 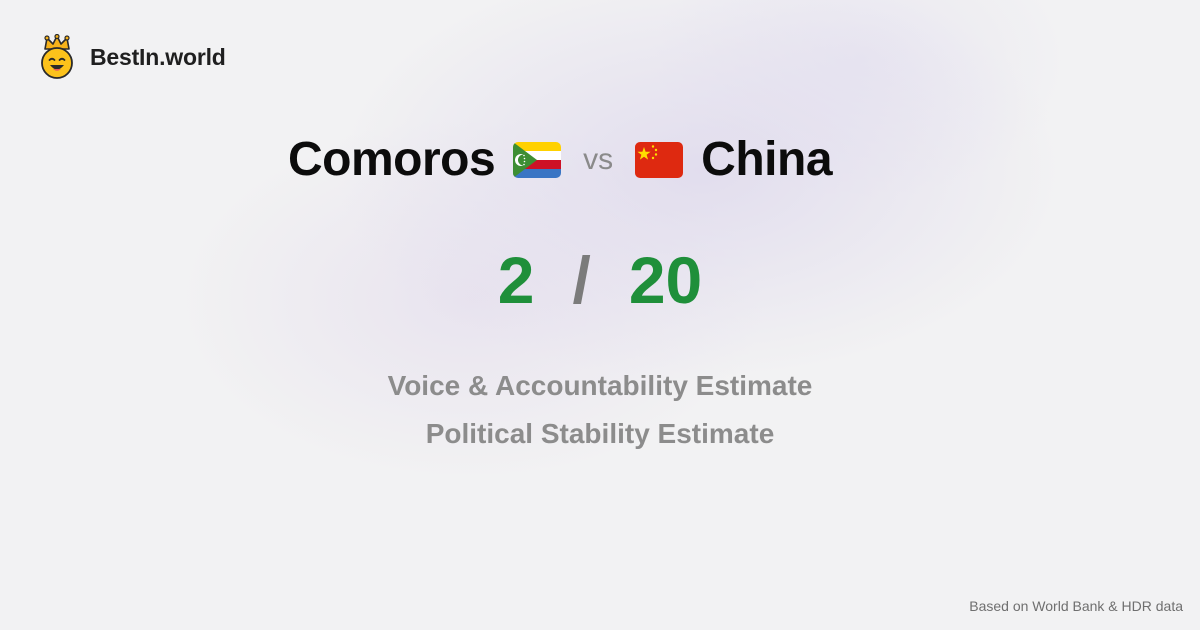 I want to click on comparison-title: Comoros vs China, so click(x=580, y=159).